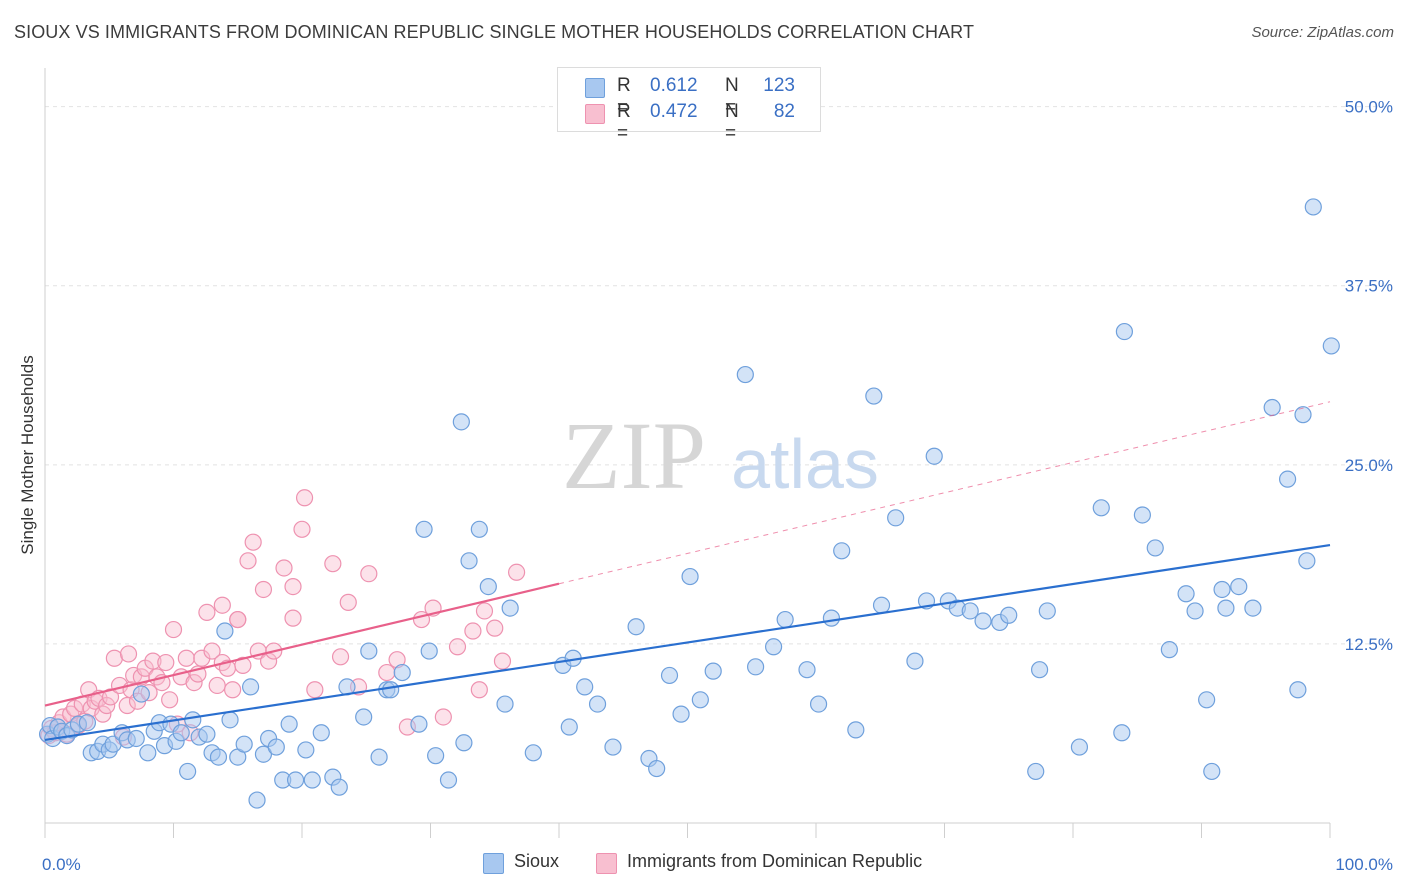 This screenshot has height=892, width=1406. What do you see at coordinates (624, 122) in the screenshot?
I see `legend-r-label: R =` at bounding box center [624, 122].